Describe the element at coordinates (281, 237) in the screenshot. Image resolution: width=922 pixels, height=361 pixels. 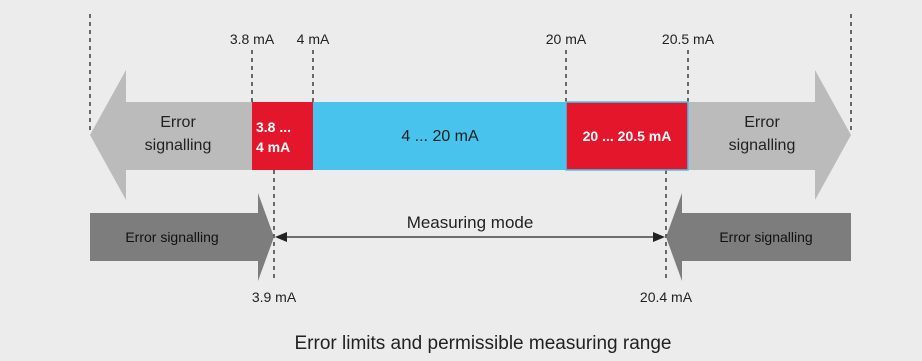
I see `measuring-mode-arrowhead-left` at that location.